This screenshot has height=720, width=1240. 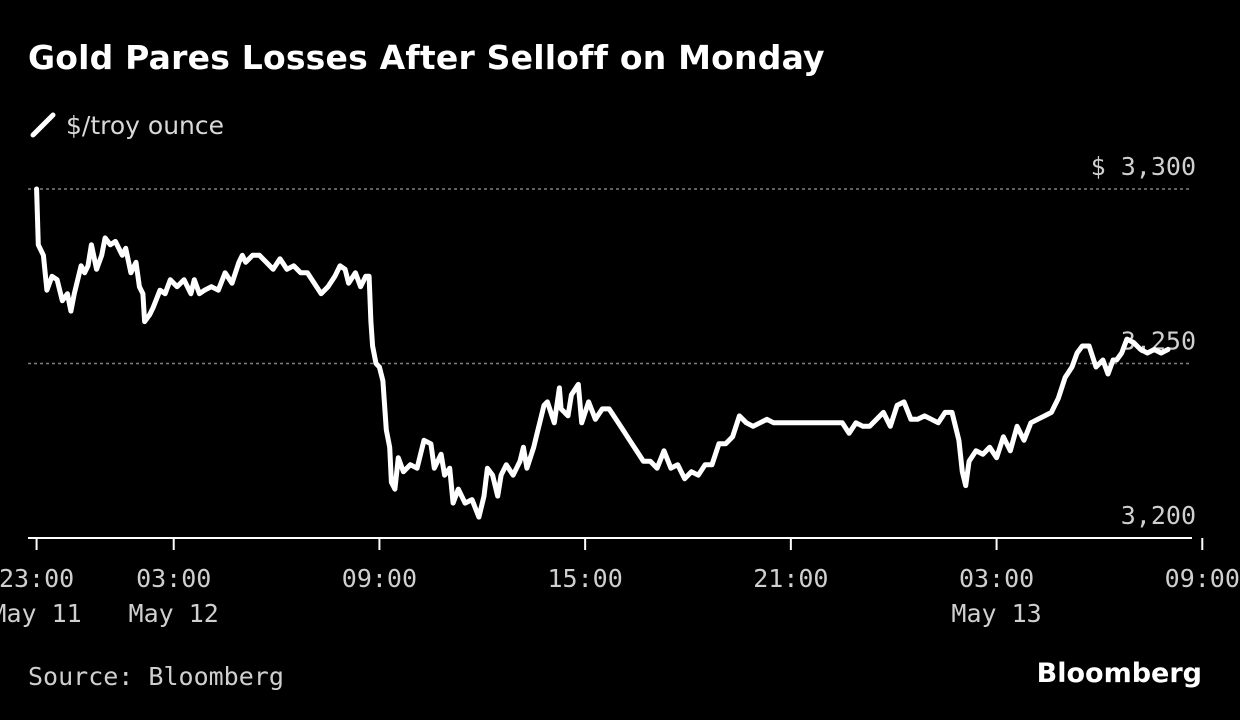 I want to click on x-tick-date-label: May 11, so click(x=41, y=613).